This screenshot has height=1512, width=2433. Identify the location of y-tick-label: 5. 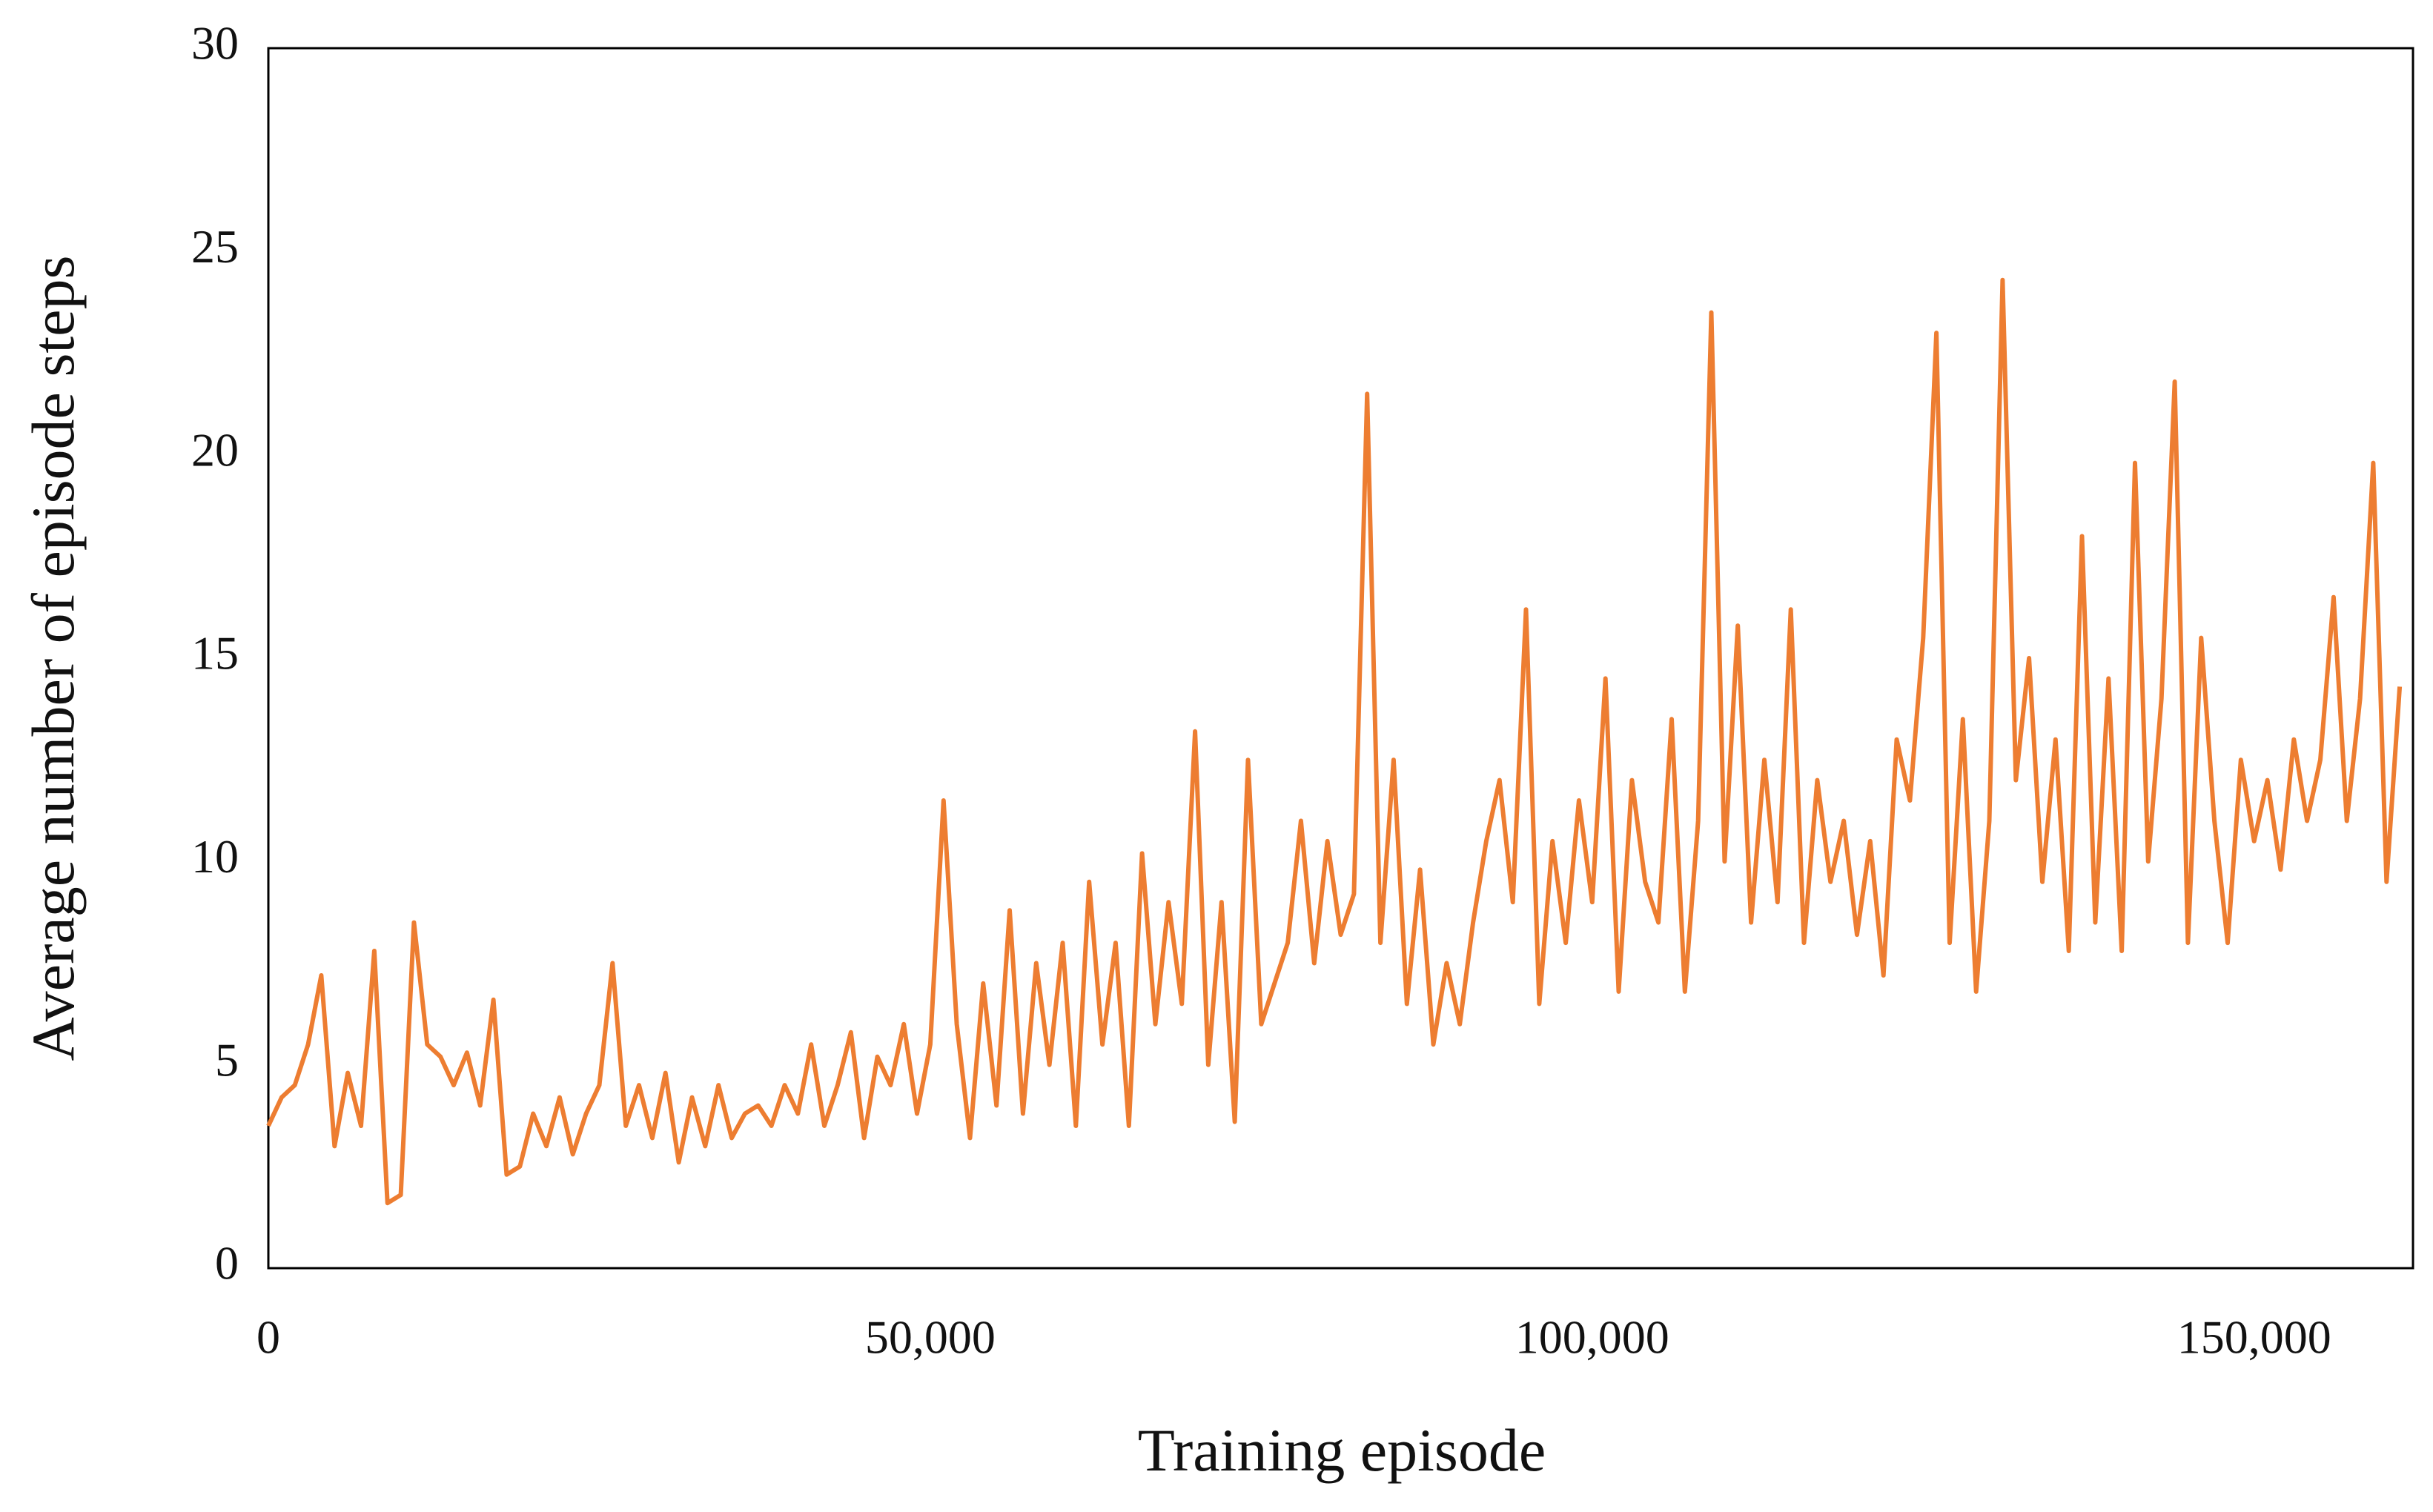
(227, 1059).